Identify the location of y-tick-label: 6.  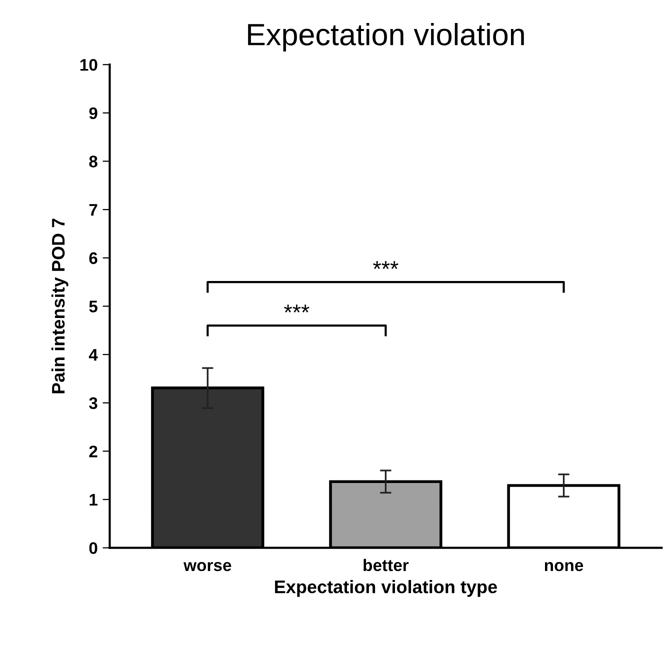
(93, 258).